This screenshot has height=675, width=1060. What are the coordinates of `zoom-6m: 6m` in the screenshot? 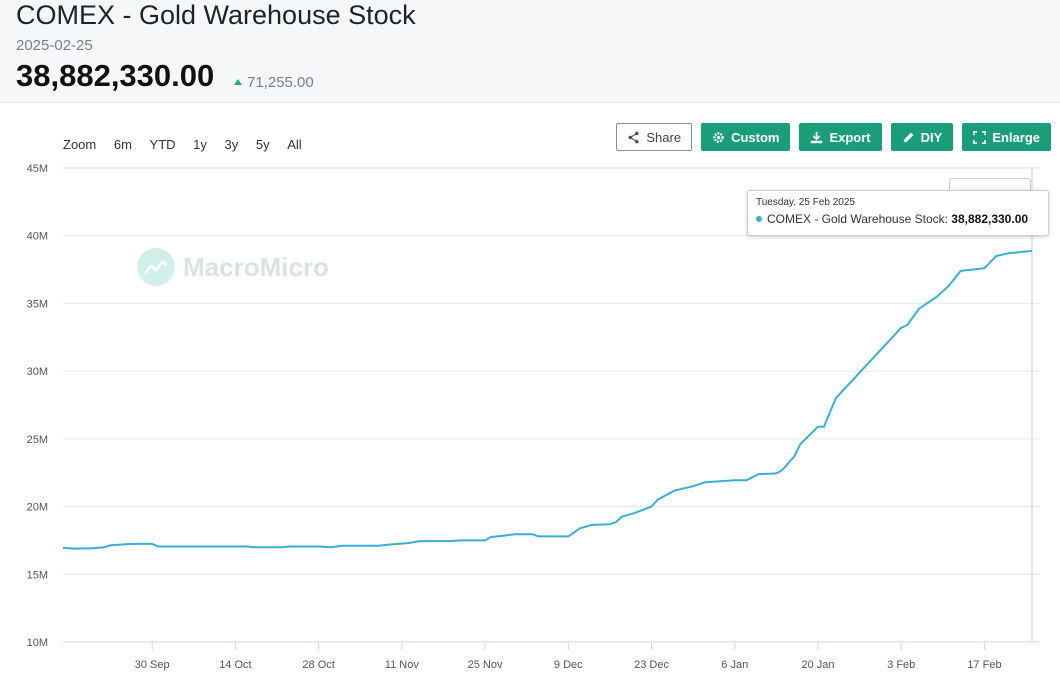 It's located at (122, 144).